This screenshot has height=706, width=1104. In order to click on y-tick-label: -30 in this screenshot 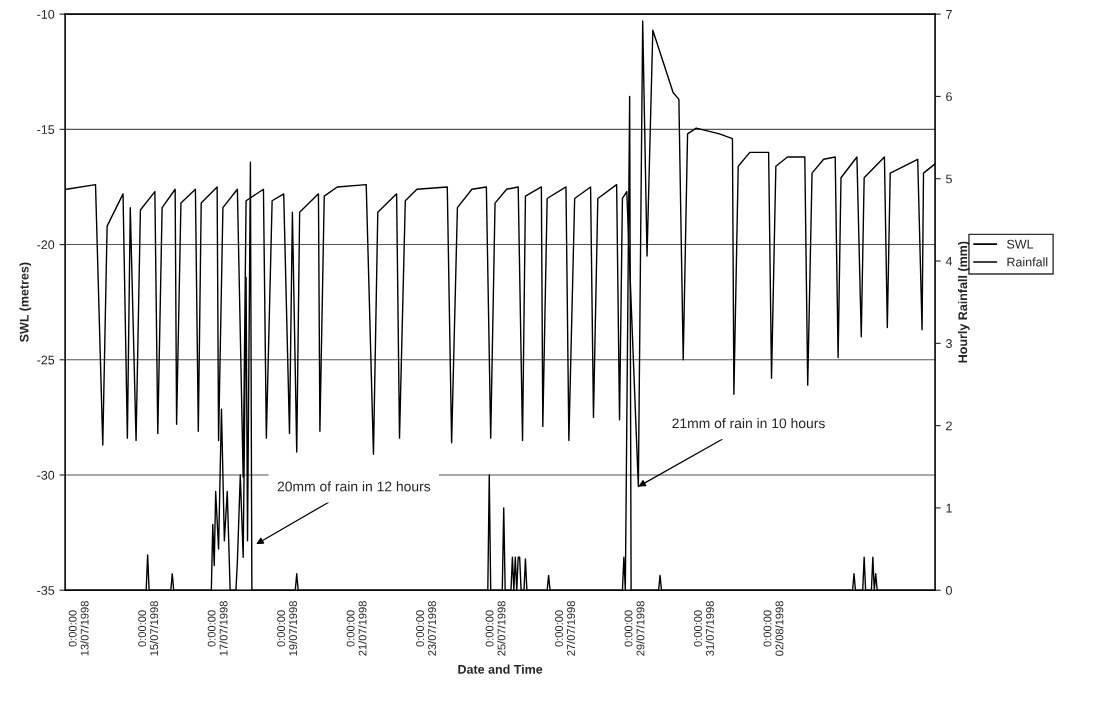, I will do `click(46, 475)`.